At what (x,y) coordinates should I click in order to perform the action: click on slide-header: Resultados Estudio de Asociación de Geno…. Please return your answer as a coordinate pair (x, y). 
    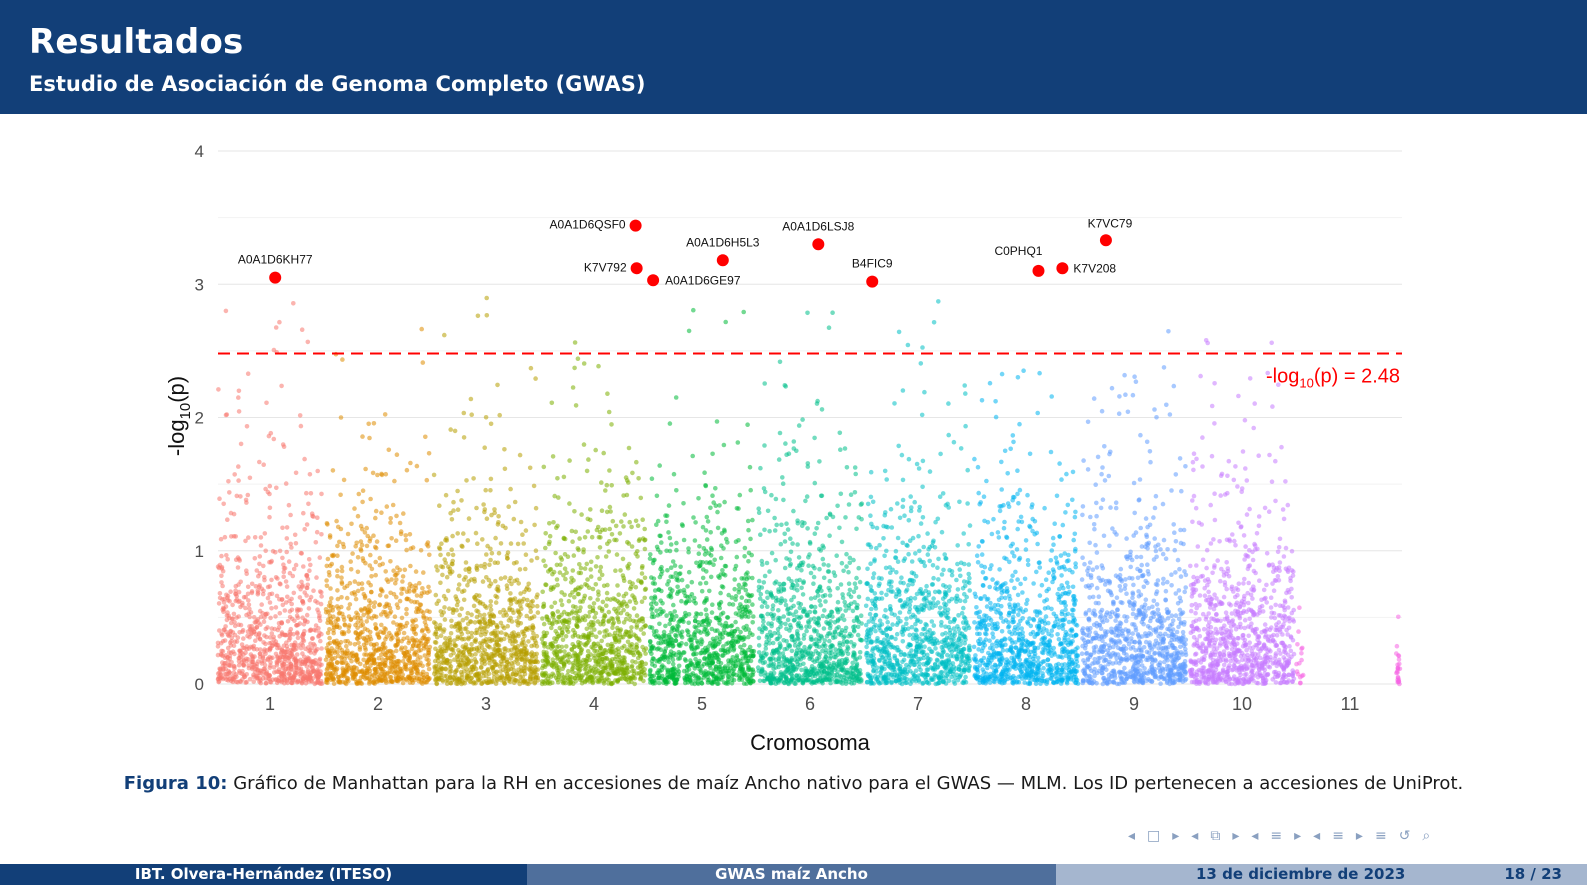
    Looking at the image, I should click on (793, 57).